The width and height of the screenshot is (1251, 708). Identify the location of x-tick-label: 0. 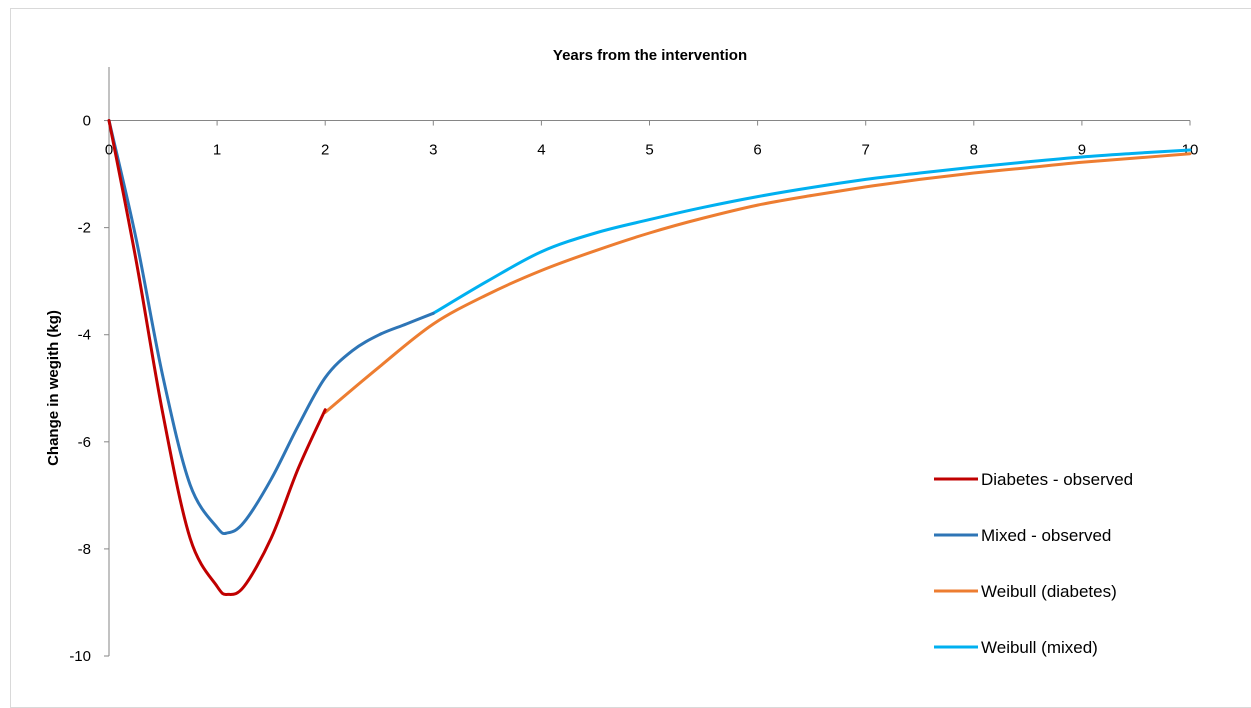
(109, 150).